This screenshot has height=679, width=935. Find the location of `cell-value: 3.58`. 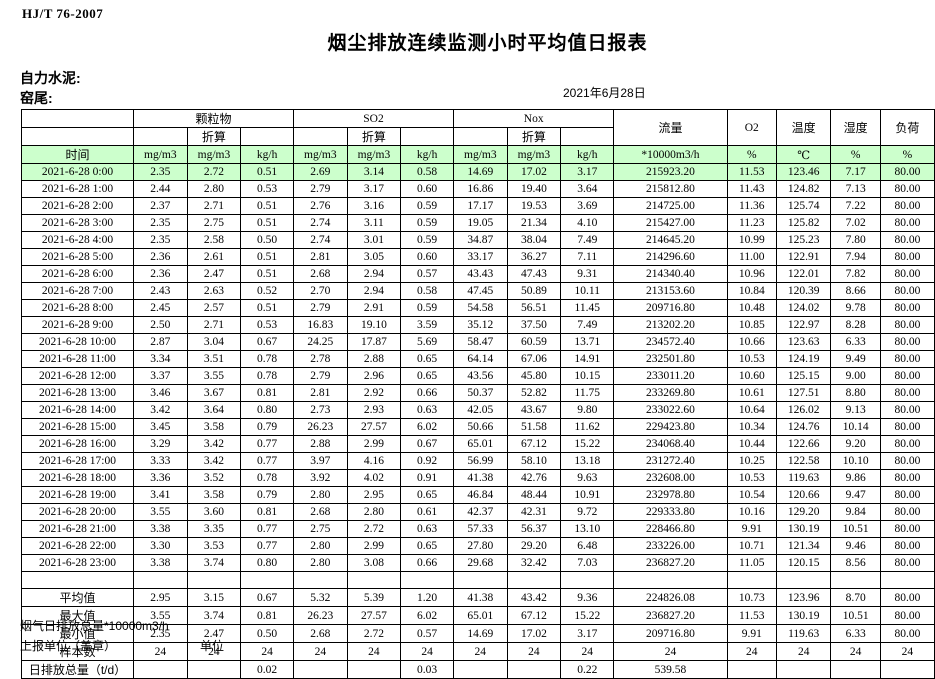

cell-value: 3.58 is located at coordinates (214, 427).